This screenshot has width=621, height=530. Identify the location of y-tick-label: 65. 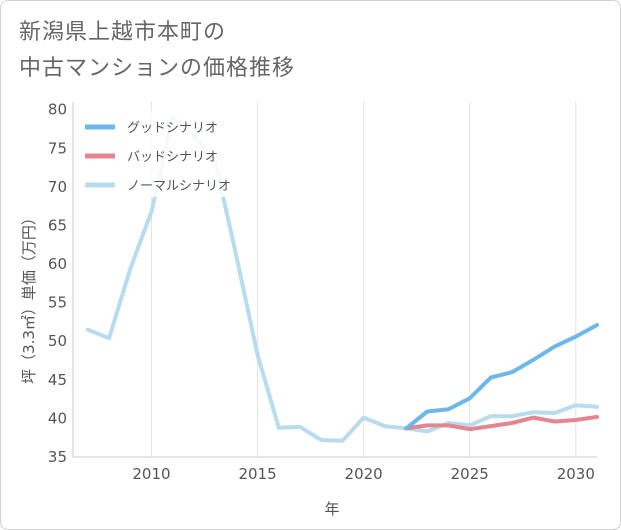
(57, 225).